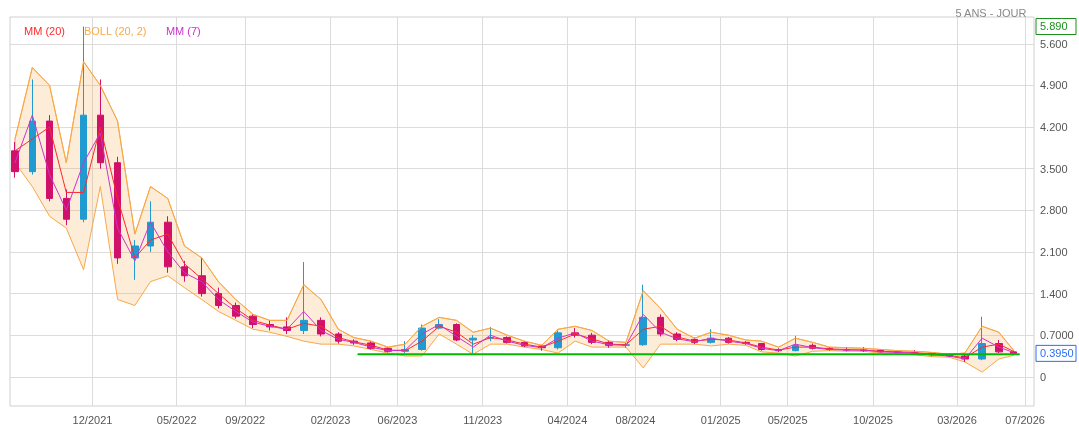  What do you see at coordinates (991, 12) in the screenshot?
I see `chart-subtitle: 5 ANS - JOUR` at bounding box center [991, 12].